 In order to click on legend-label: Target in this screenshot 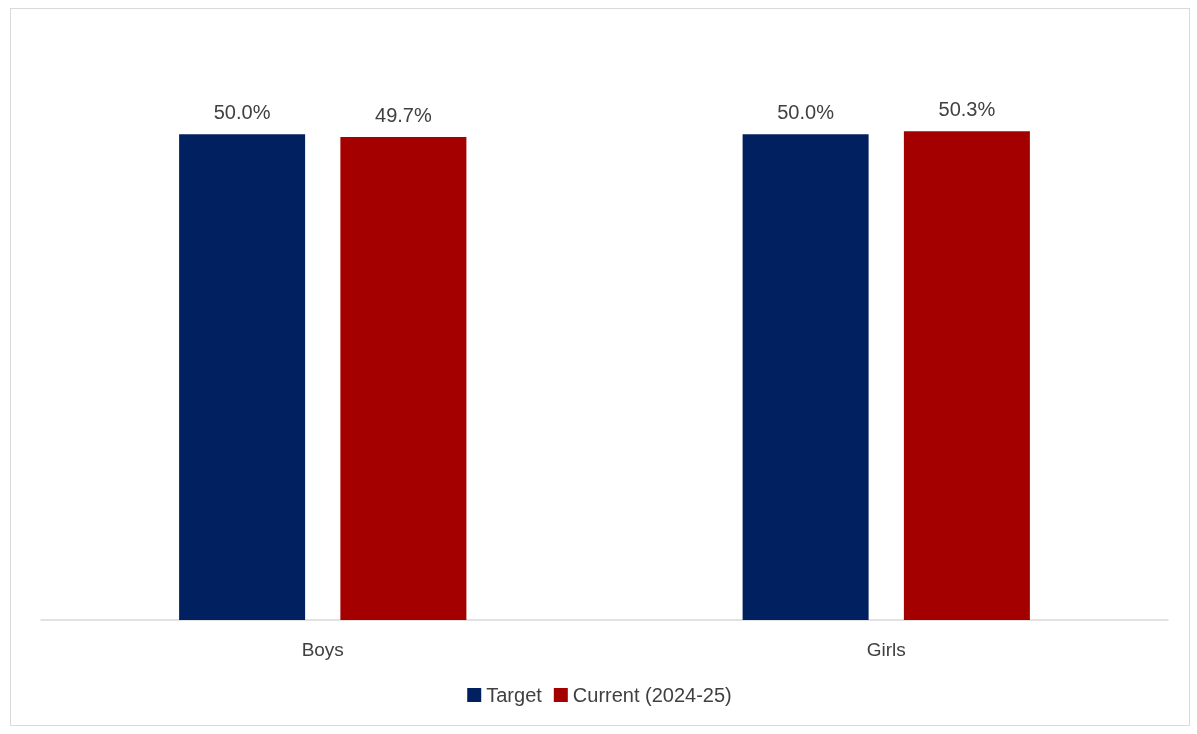, I will do `click(514, 695)`.